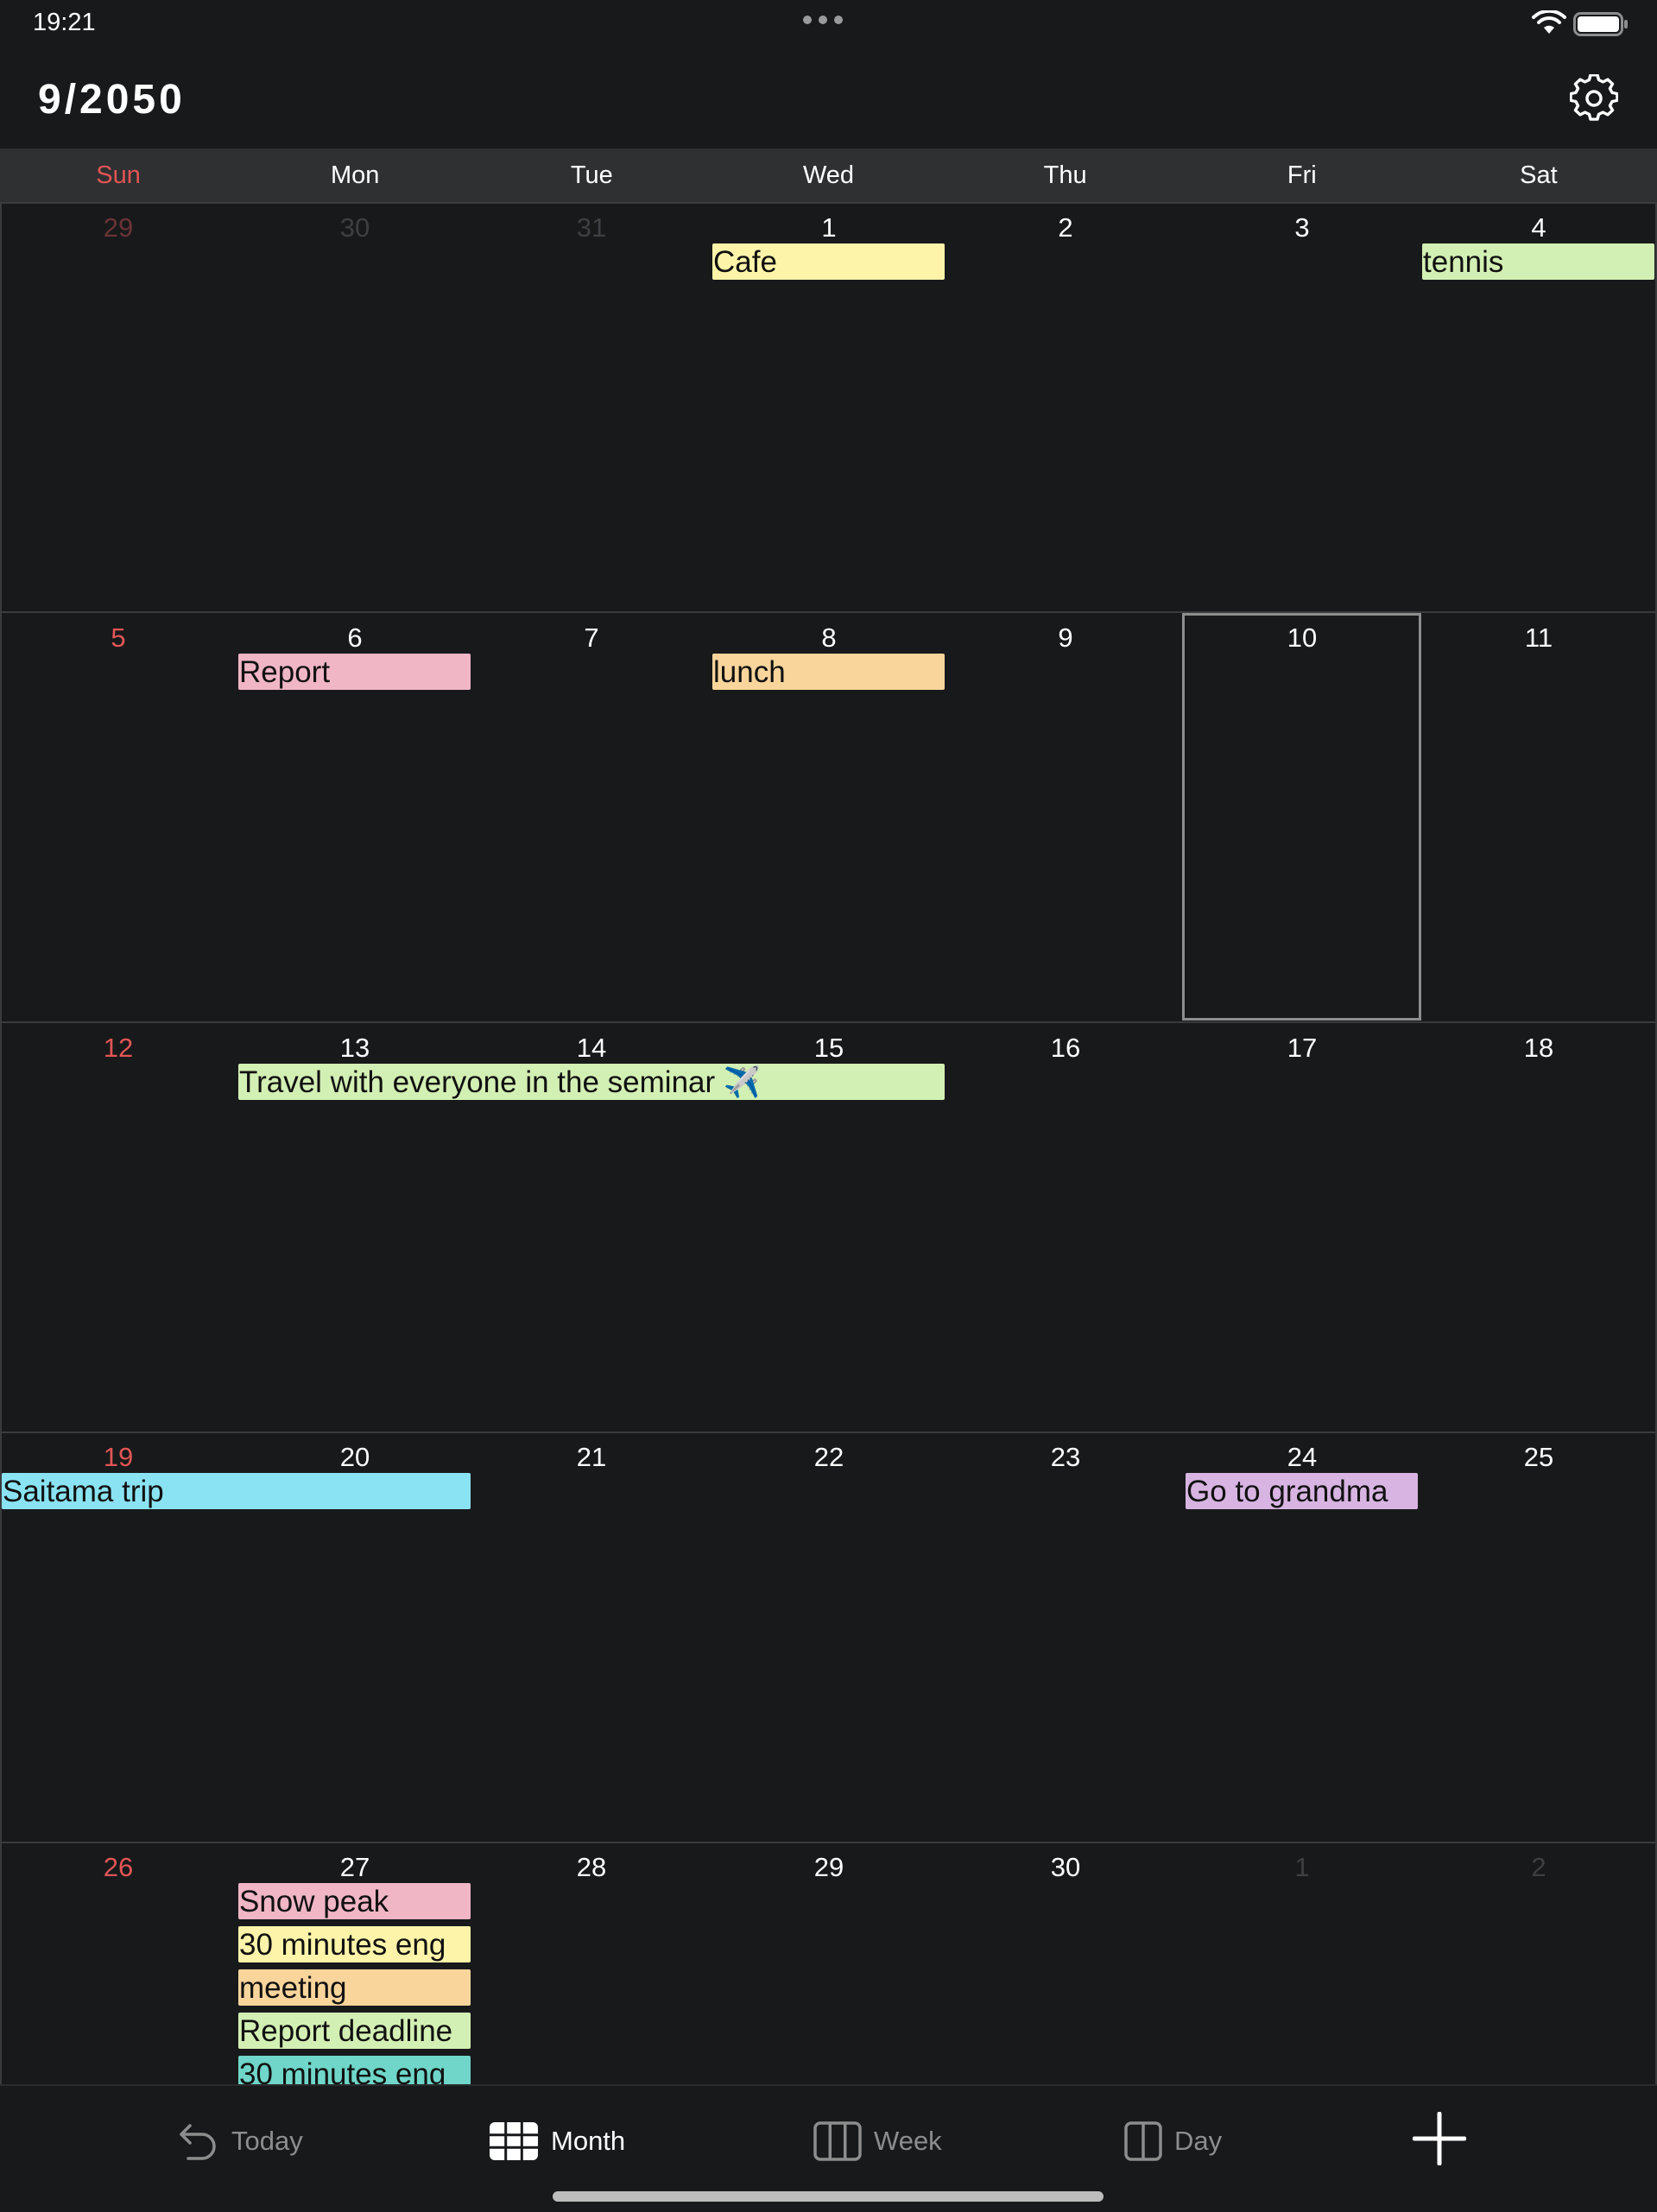 Image resolution: width=1657 pixels, height=2212 pixels. I want to click on day-cell-number: 23, so click(1066, 1457).